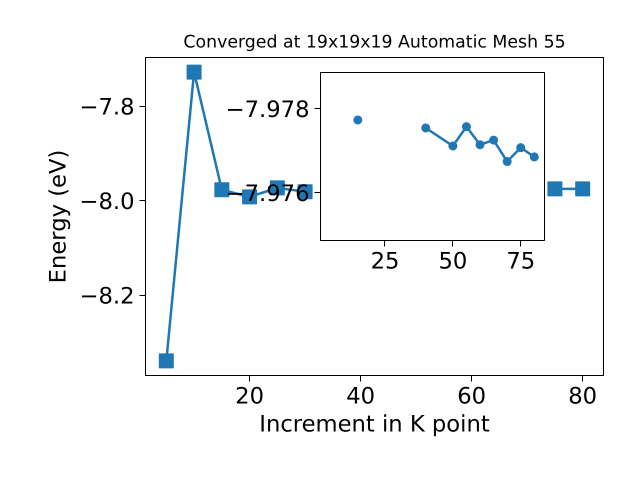  What do you see at coordinates (385, 261) in the screenshot?
I see `x-tick-label: 25` at bounding box center [385, 261].